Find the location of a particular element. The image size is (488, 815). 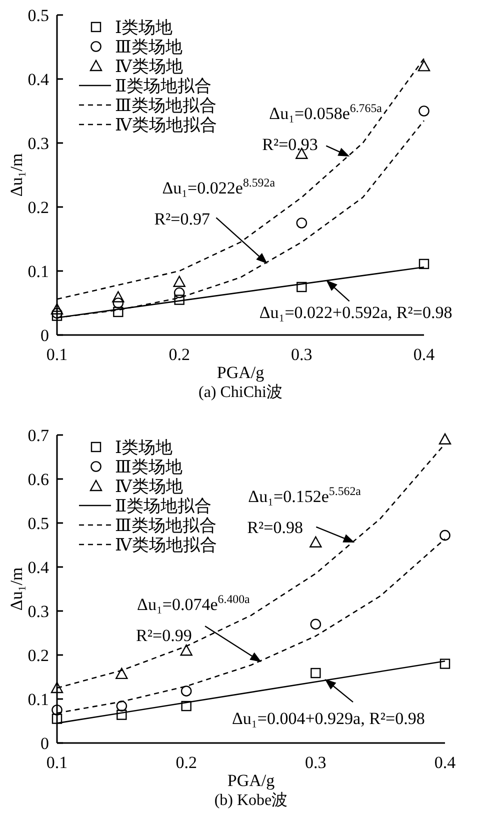

annotation: R²=0.99 is located at coordinates (164, 636).